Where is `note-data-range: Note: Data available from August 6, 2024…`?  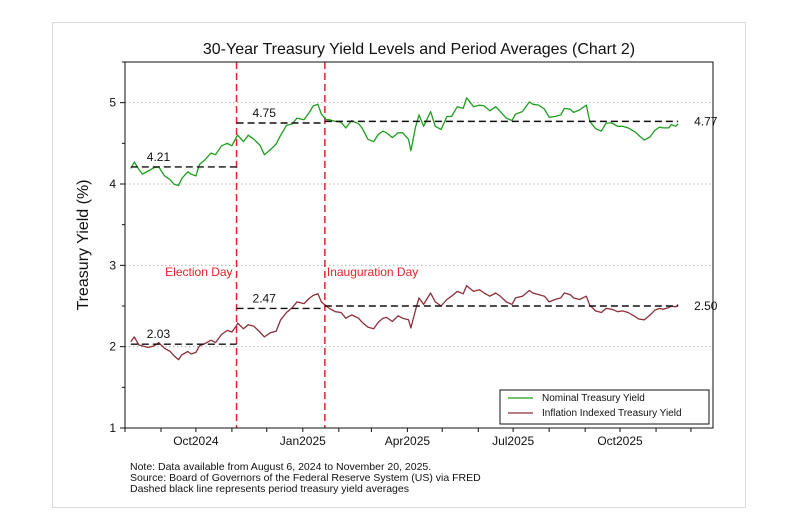
note-data-range: Note: Data available from August 6, 2024… is located at coordinates (281, 467).